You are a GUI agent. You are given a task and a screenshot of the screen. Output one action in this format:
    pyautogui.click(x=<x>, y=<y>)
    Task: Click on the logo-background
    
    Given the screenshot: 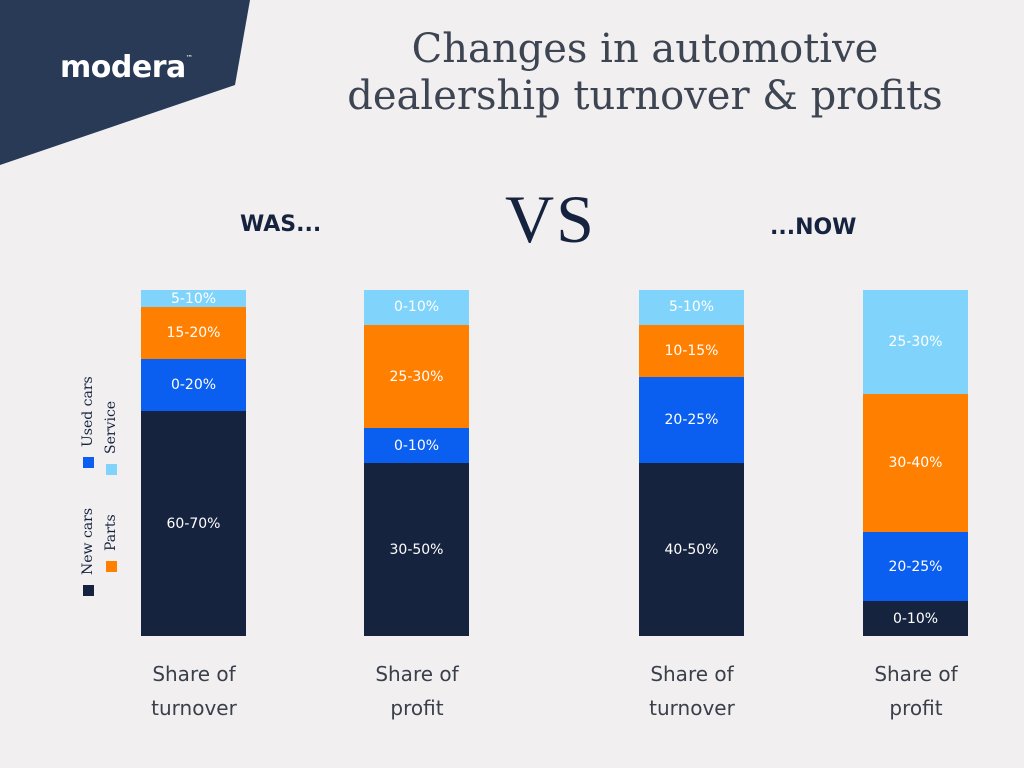 What is the action you would take?
    pyautogui.click(x=125, y=82)
    